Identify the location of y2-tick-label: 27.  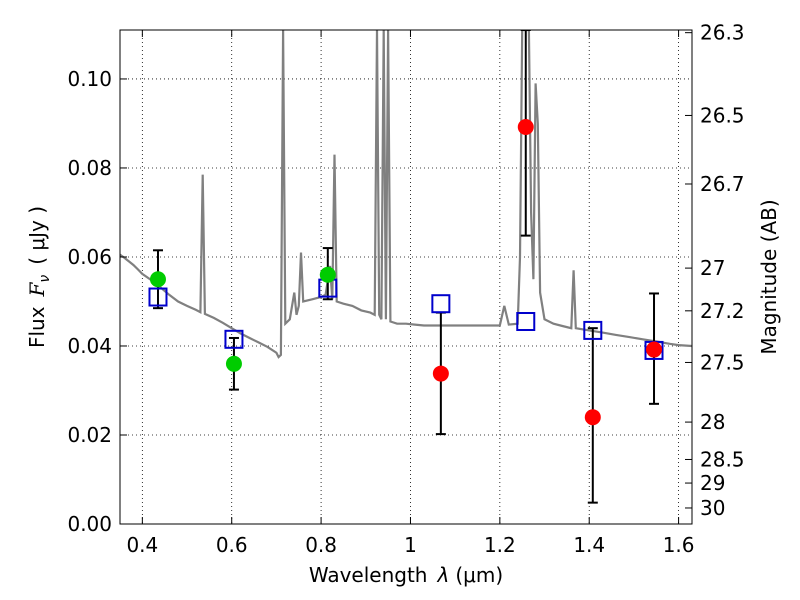
(712, 268).